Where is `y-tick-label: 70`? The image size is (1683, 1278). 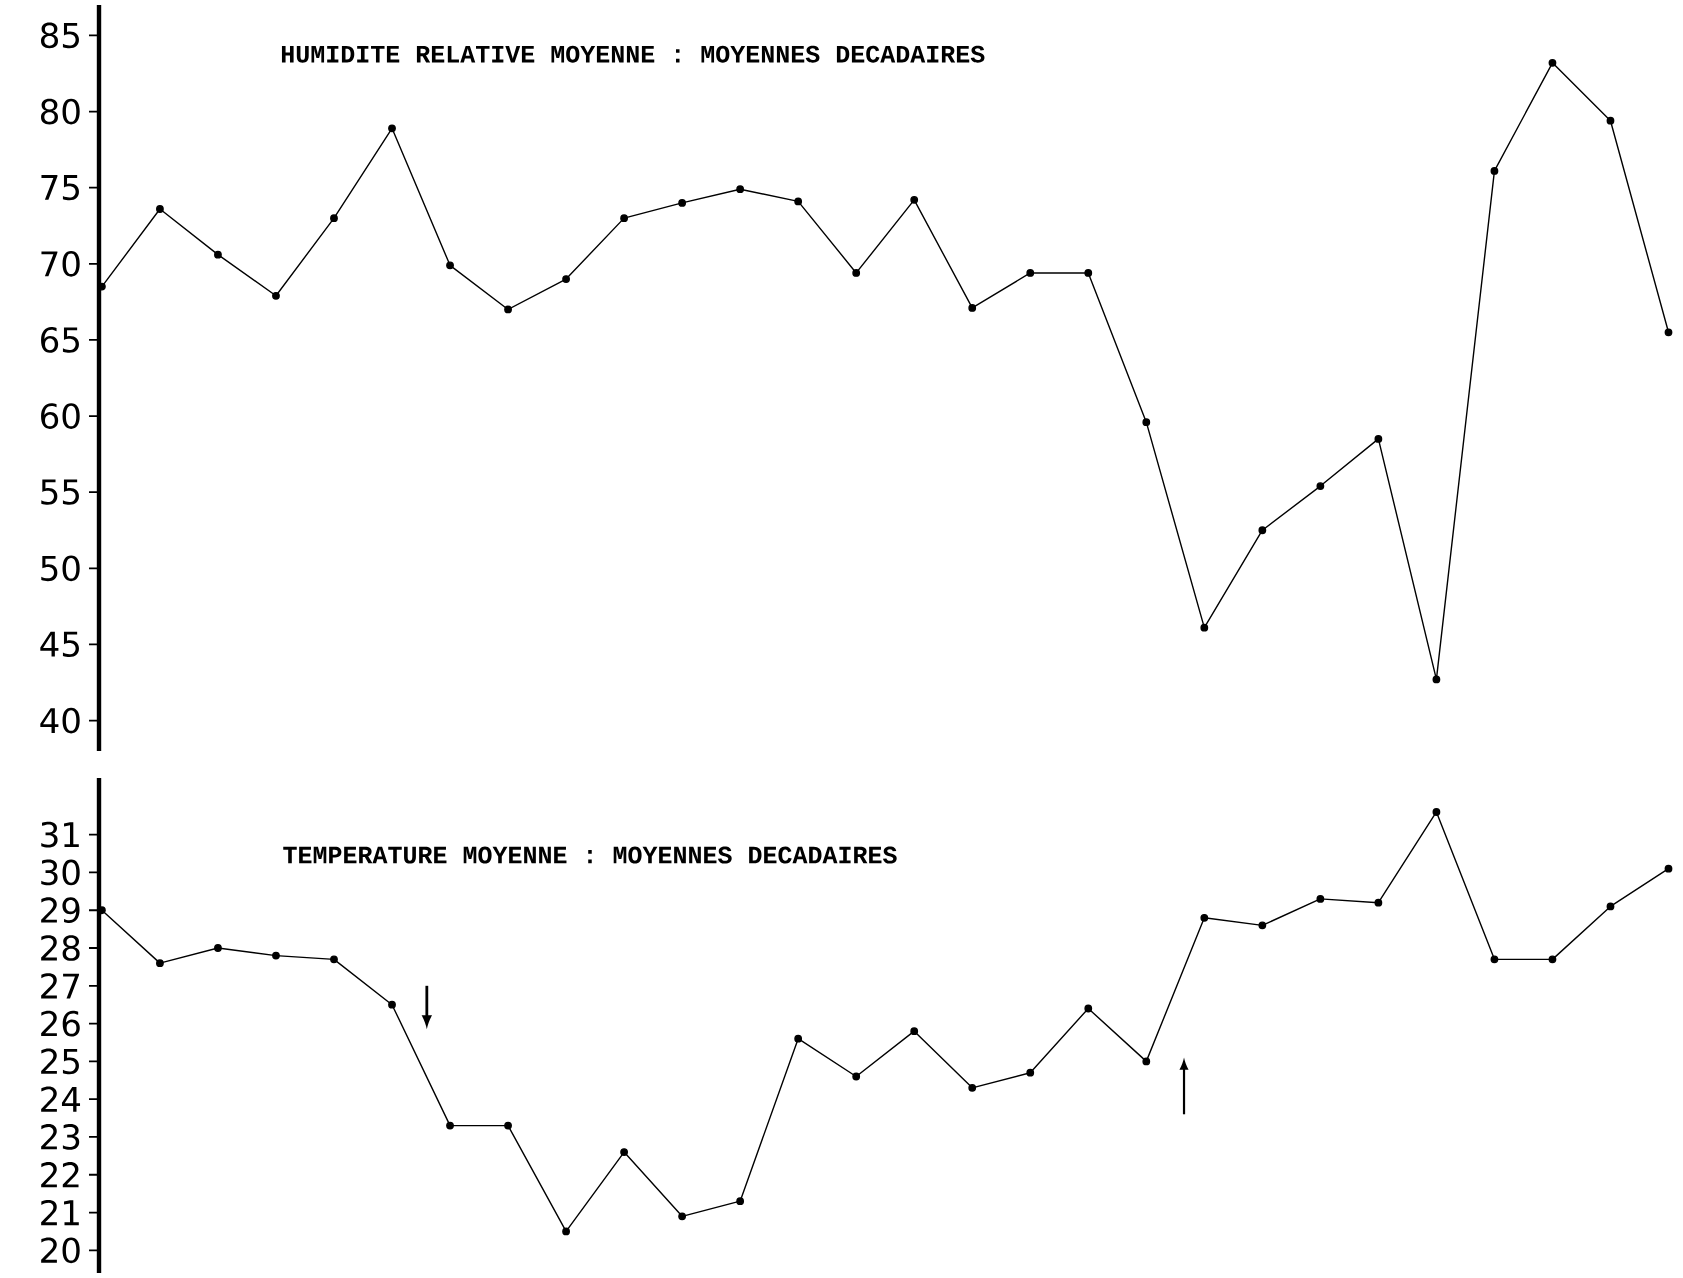
y-tick-label: 70 is located at coordinates (60, 263).